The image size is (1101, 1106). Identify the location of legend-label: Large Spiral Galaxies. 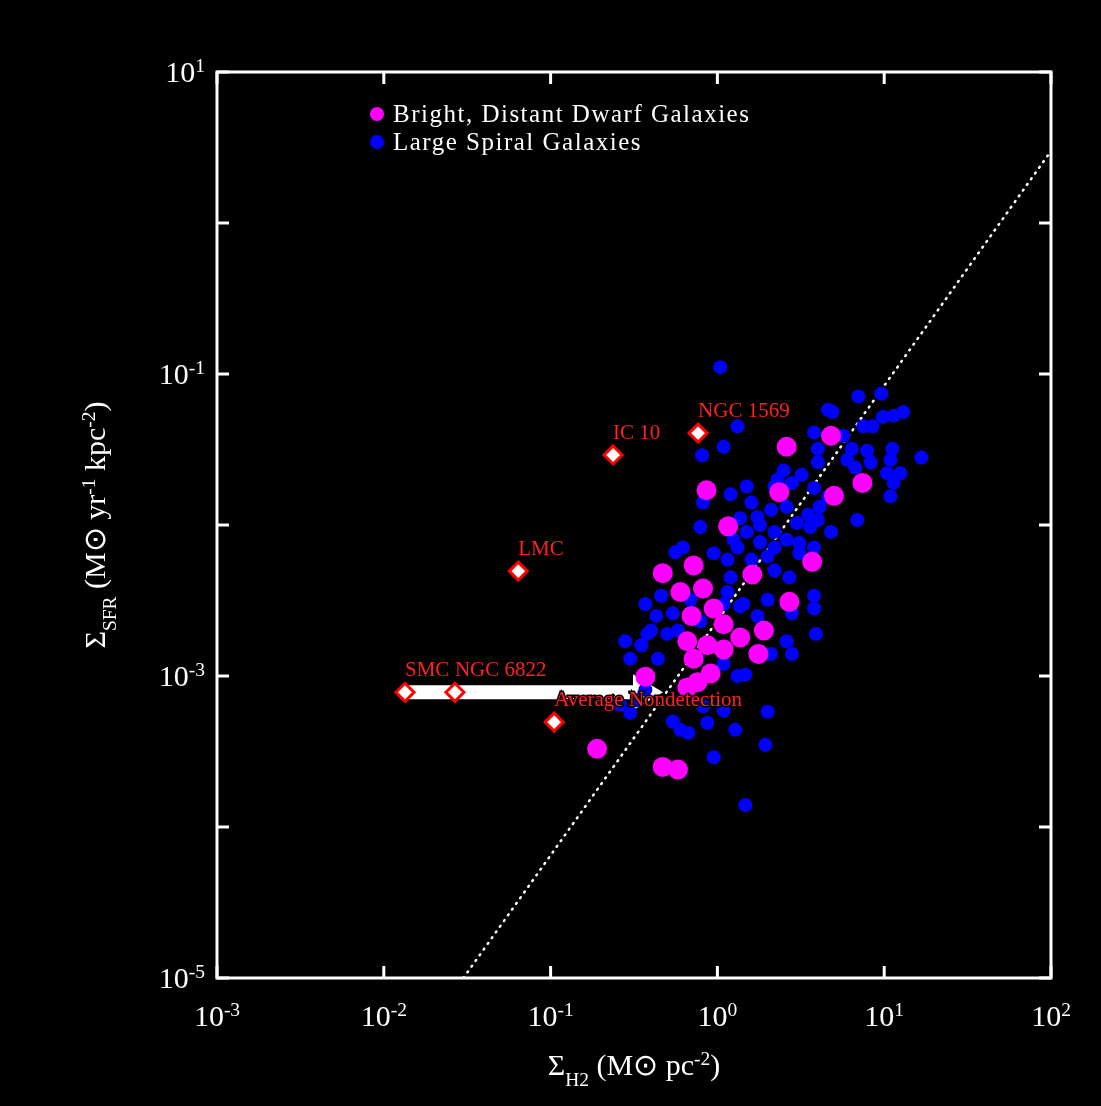
(518, 141).